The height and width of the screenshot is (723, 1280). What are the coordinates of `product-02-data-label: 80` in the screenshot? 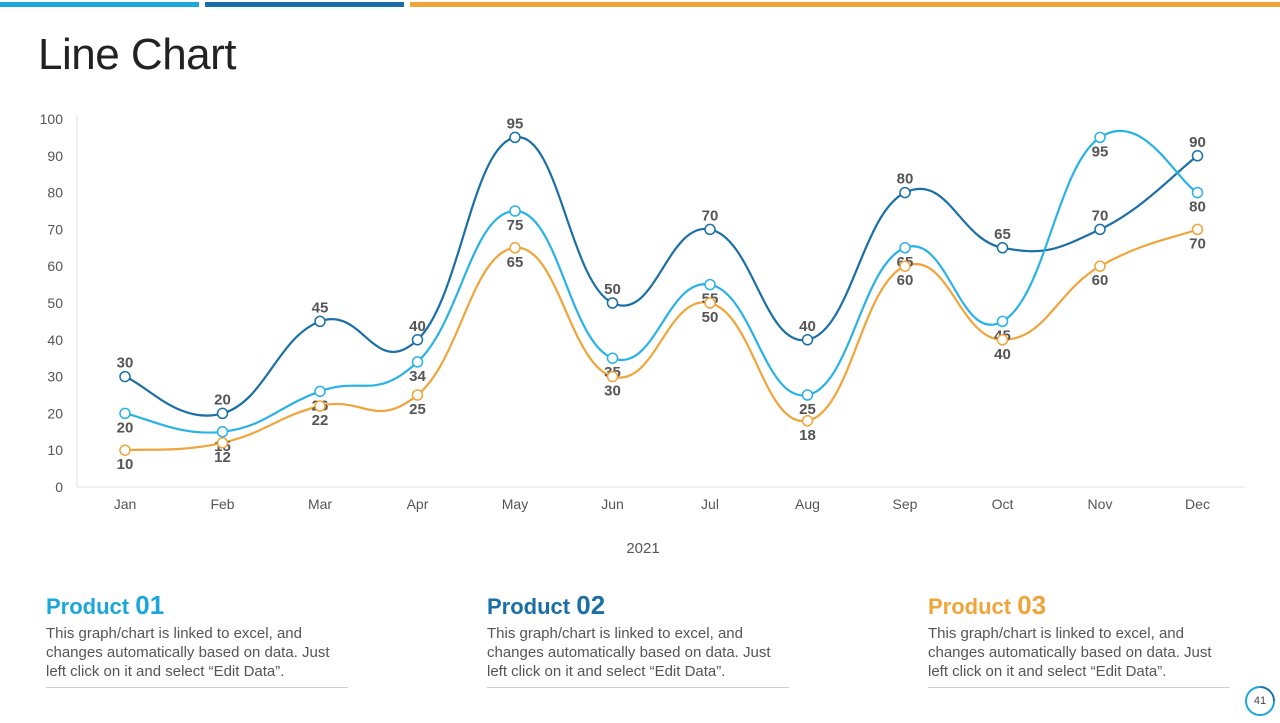 It's located at (905, 179).